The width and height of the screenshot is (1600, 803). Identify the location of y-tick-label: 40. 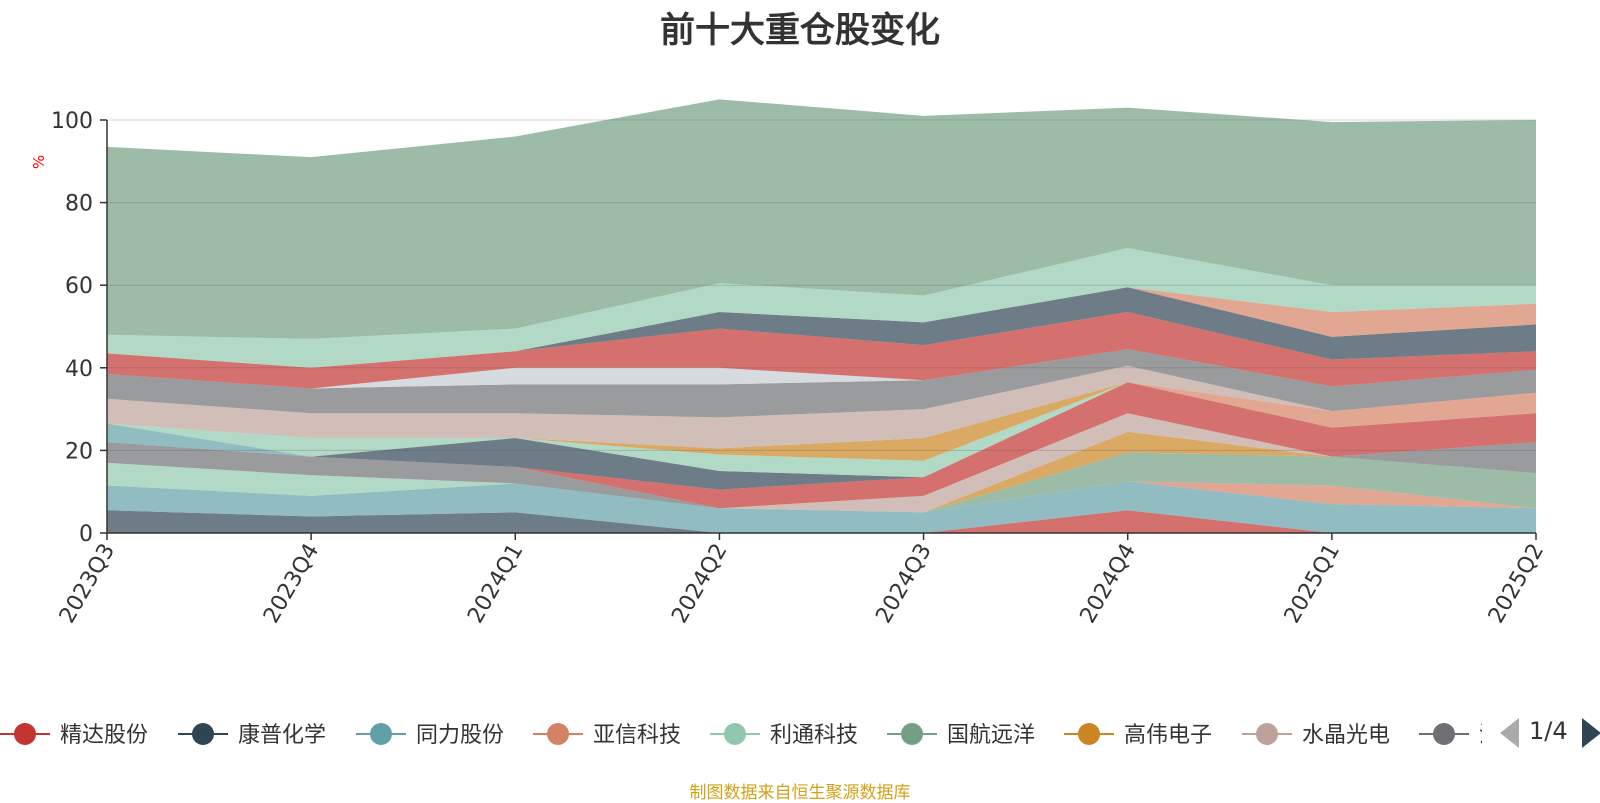
(79, 369).